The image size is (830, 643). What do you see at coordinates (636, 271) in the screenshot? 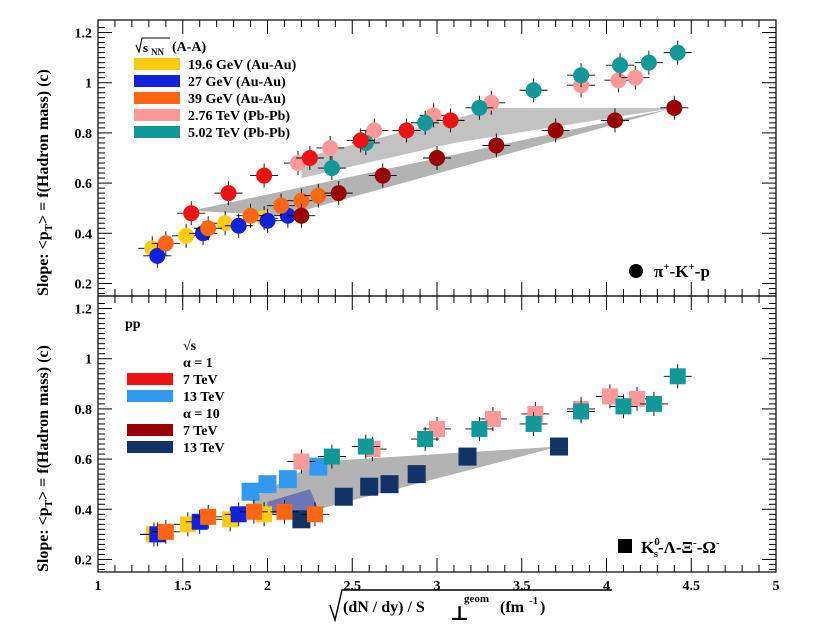
I see `annotation-circle-marker` at bounding box center [636, 271].